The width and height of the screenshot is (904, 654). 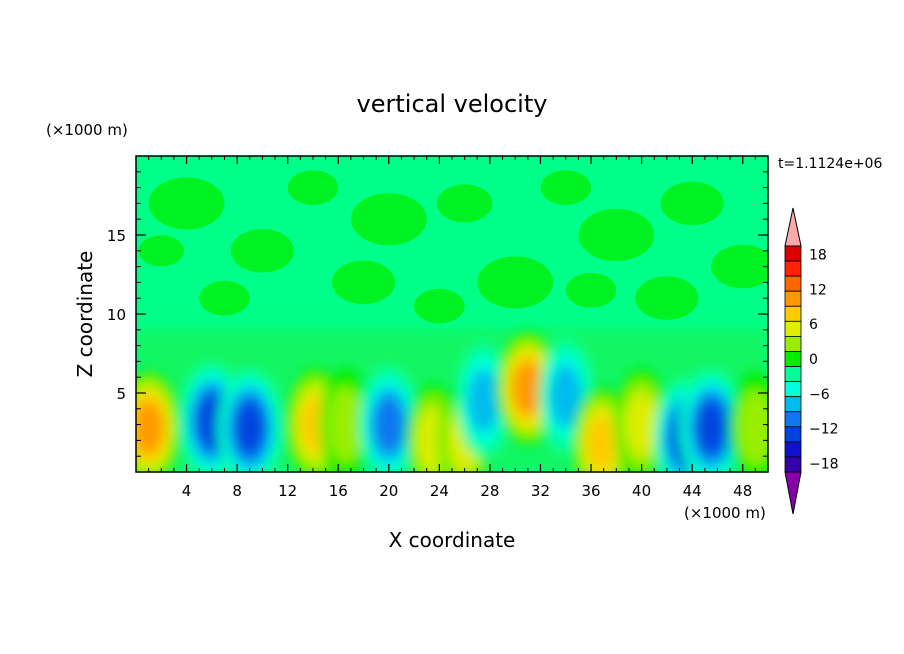 What do you see at coordinates (237, 491) in the screenshot?
I see `x-tick-label: 8` at bounding box center [237, 491].